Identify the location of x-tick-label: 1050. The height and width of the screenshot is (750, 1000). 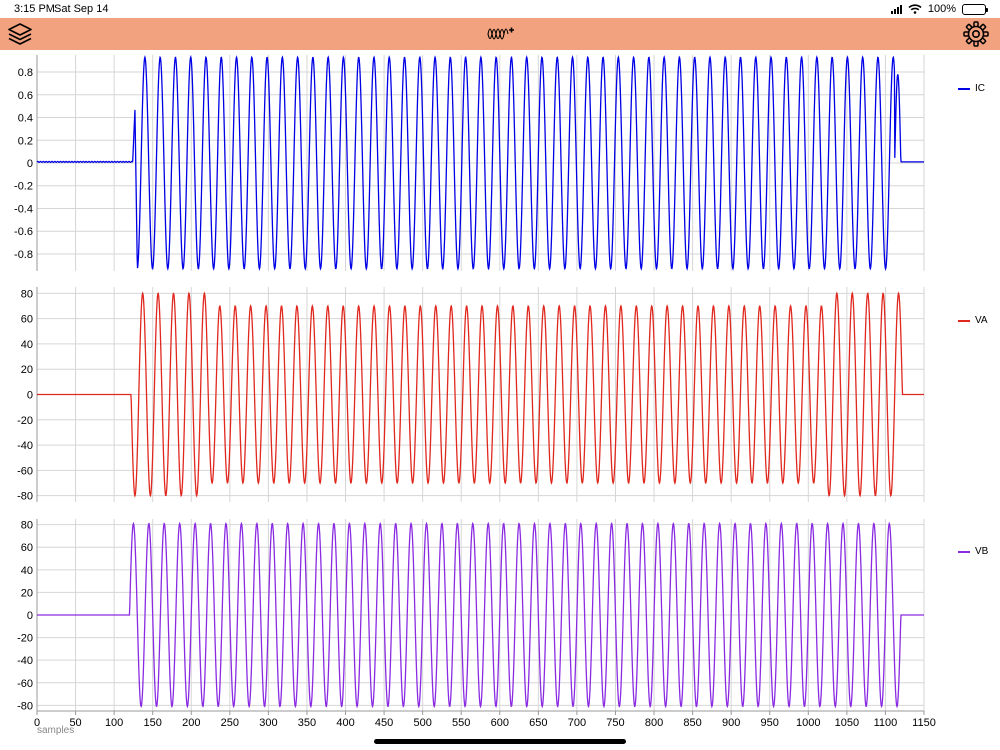
(847, 723).